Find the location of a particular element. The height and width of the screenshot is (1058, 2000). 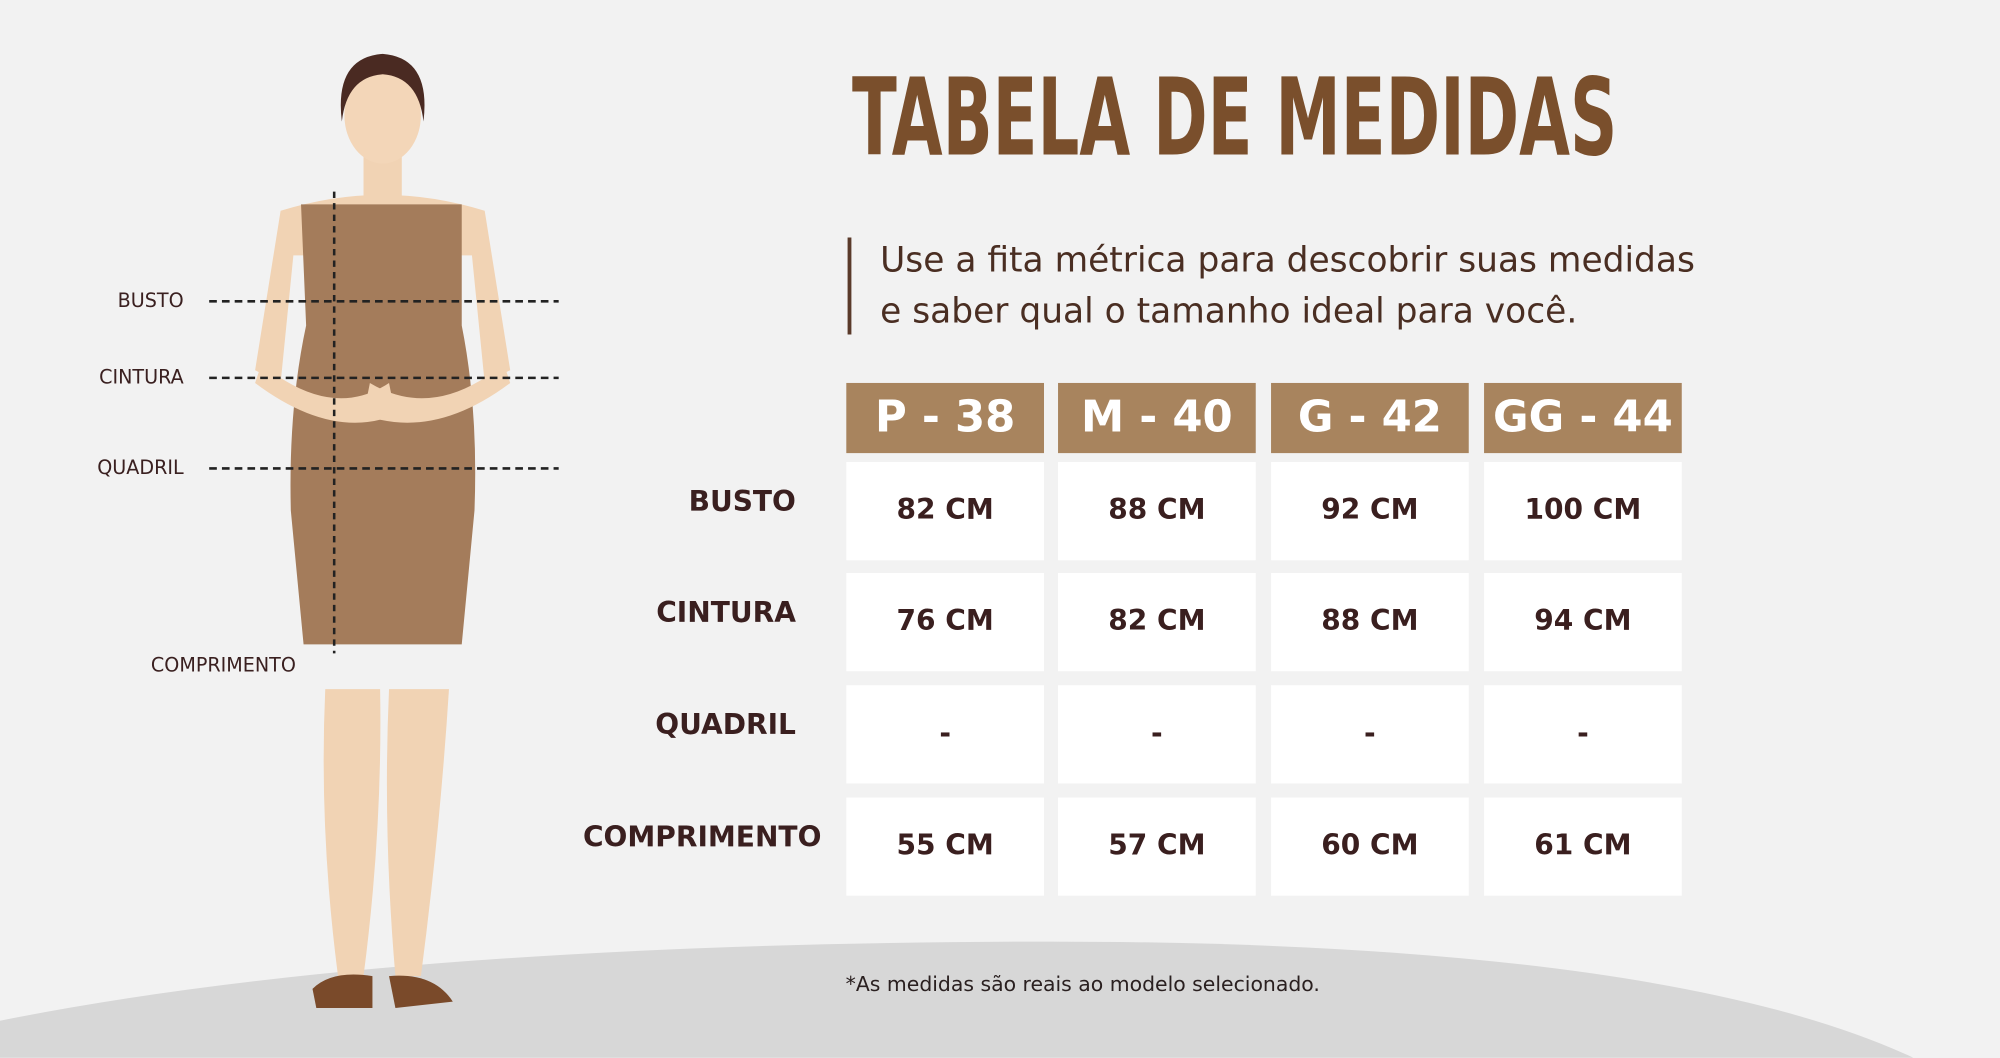

cell-value: 57 CM is located at coordinates (1156, 845).